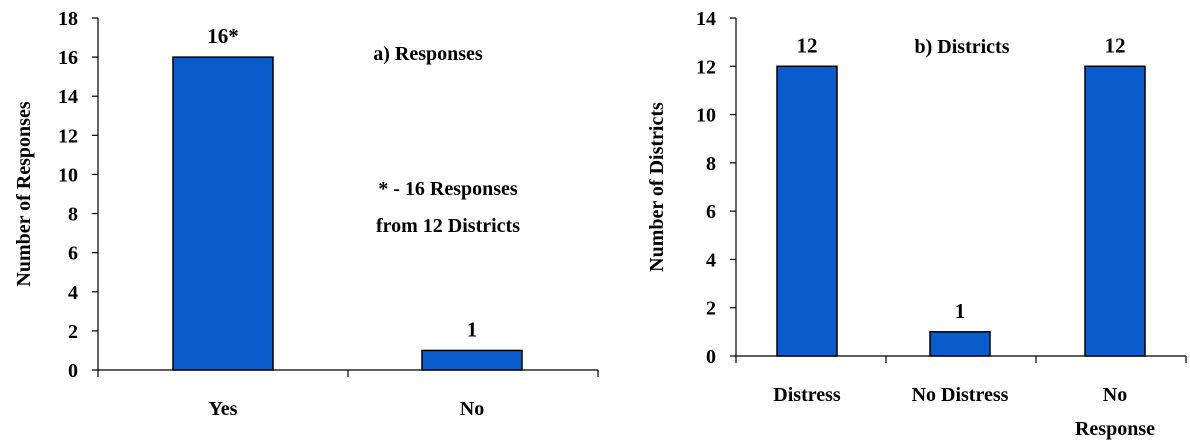 This screenshot has width=1190, height=446. Describe the element at coordinates (68, 19) in the screenshot. I see `y-tick-label: 18` at that location.